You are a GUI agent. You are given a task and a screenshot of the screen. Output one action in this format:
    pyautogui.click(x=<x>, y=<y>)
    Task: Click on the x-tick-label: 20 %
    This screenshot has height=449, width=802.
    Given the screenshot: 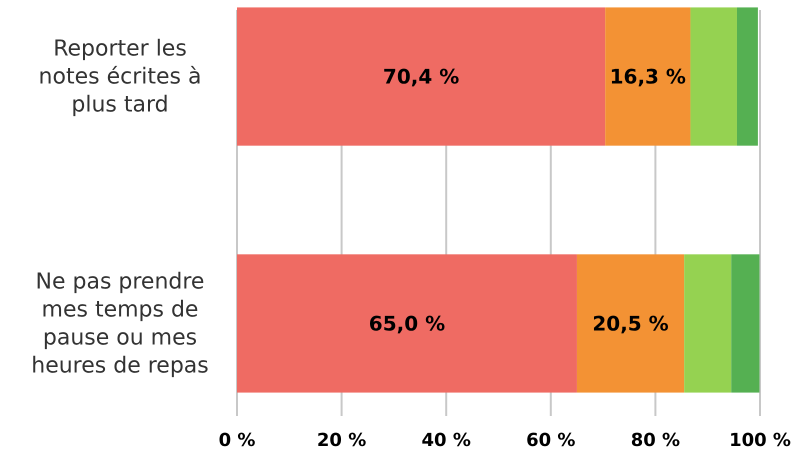 What is the action you would take?
    pyautogui.click(x=341, y=439)
    